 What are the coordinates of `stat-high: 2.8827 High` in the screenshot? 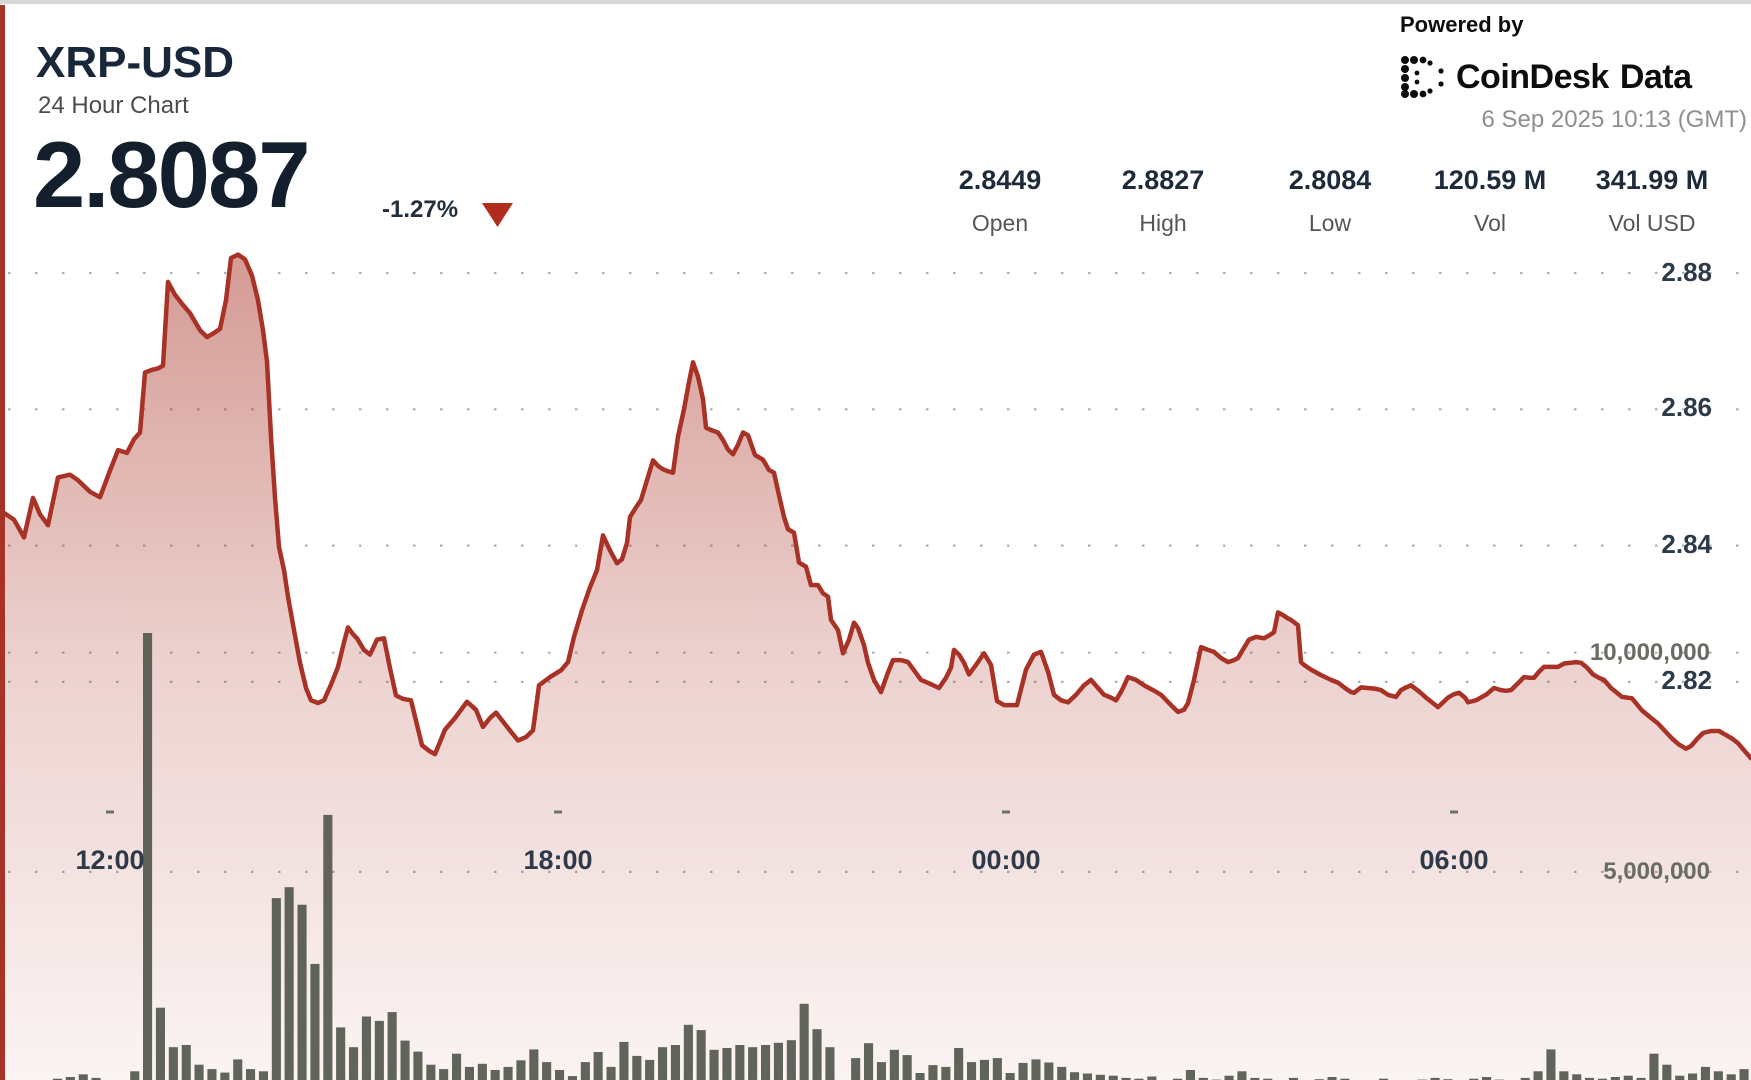 It's located at (1163, 200).